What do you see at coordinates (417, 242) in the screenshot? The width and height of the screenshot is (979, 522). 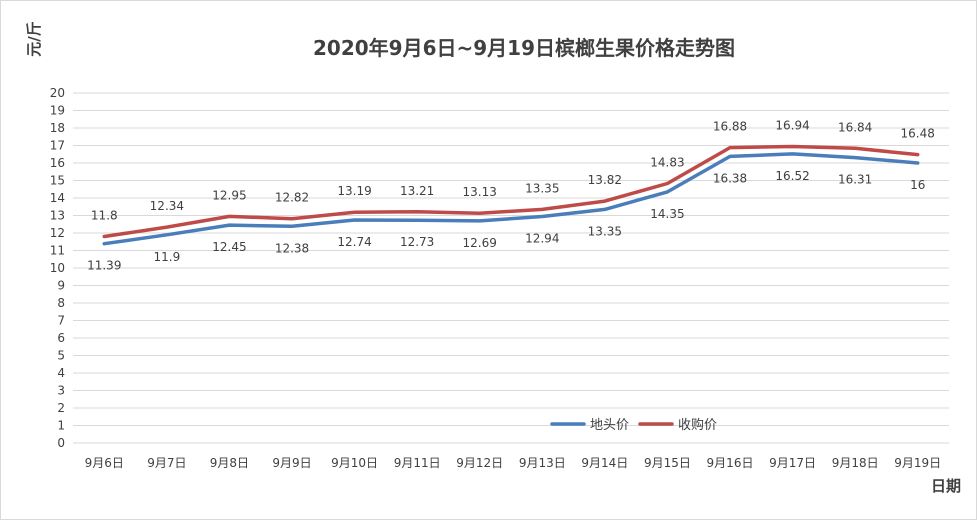 I see `data-label: 12.73` at bounding box center [417, 242].